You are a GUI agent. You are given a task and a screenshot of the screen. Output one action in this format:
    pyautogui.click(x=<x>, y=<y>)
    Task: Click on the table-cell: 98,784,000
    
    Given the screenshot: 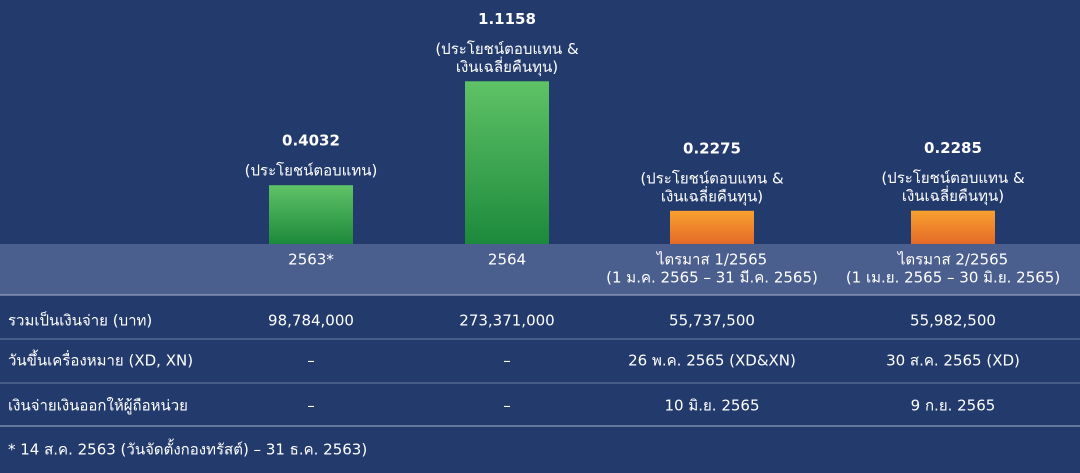 What is the action you would take?
    pyautogui.click(x=311, y=321)
    